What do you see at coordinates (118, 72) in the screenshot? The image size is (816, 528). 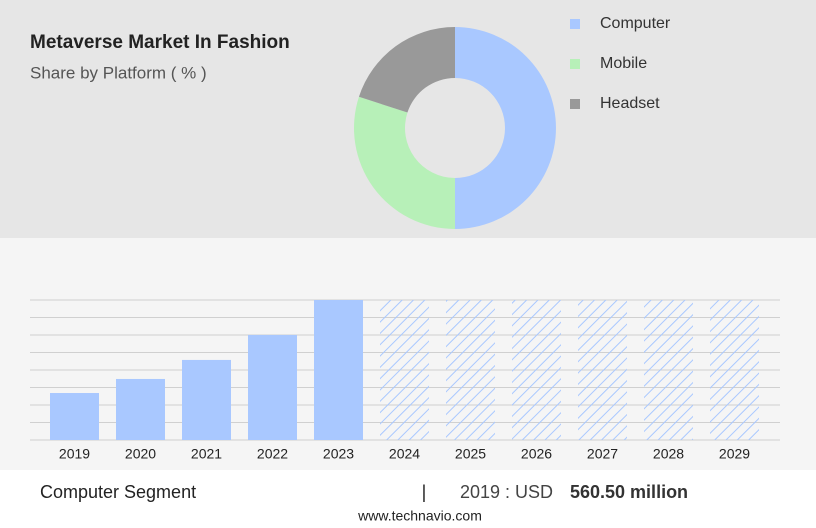 I see `chart-subtitle: Share by Platform ( % )` at bounding box center [118, 72].